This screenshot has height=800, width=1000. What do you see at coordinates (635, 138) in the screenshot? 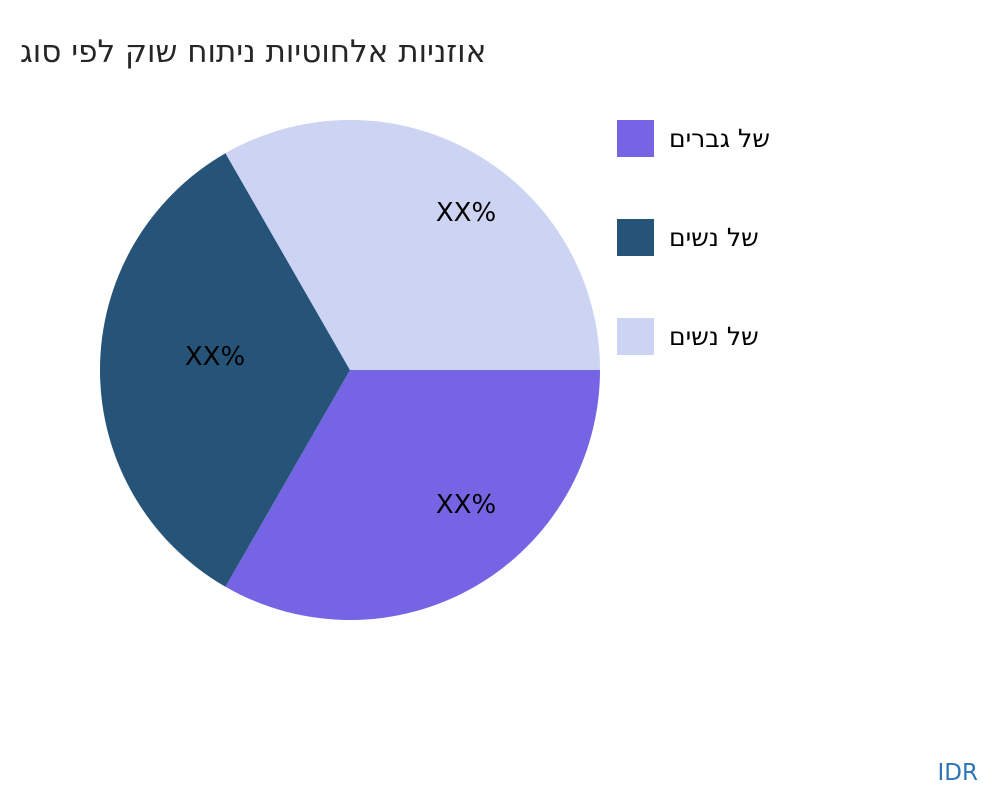
I see `legend-swatch-men` at bounding box center [635, 138].